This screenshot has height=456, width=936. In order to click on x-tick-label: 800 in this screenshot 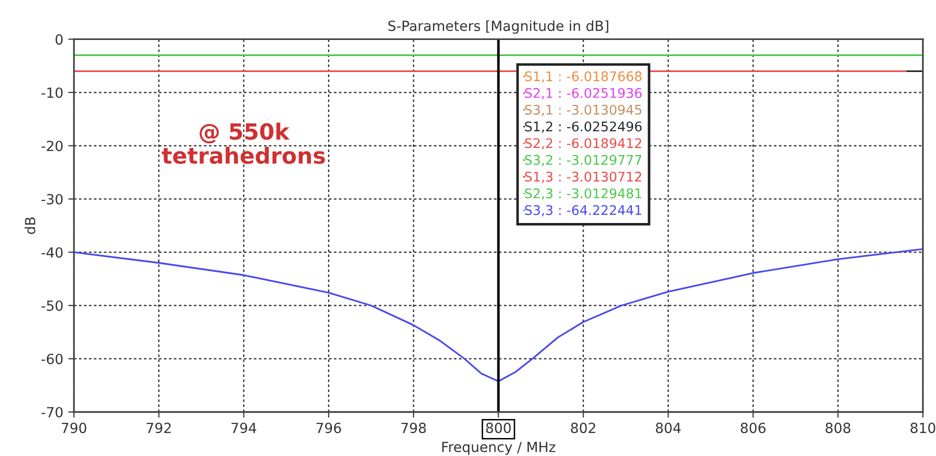, I will do `click(498, 428)`.